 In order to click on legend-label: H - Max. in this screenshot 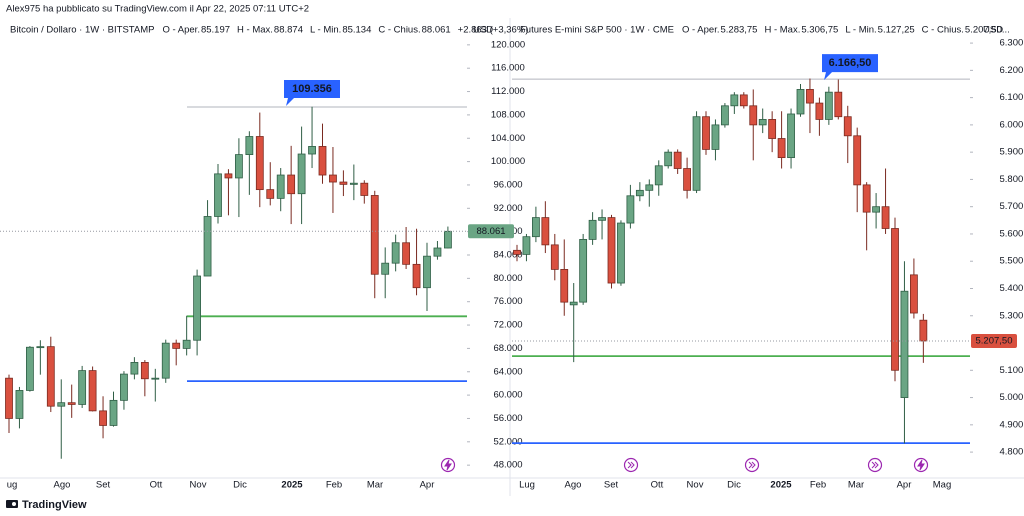, I will do `click(782, 30)`.